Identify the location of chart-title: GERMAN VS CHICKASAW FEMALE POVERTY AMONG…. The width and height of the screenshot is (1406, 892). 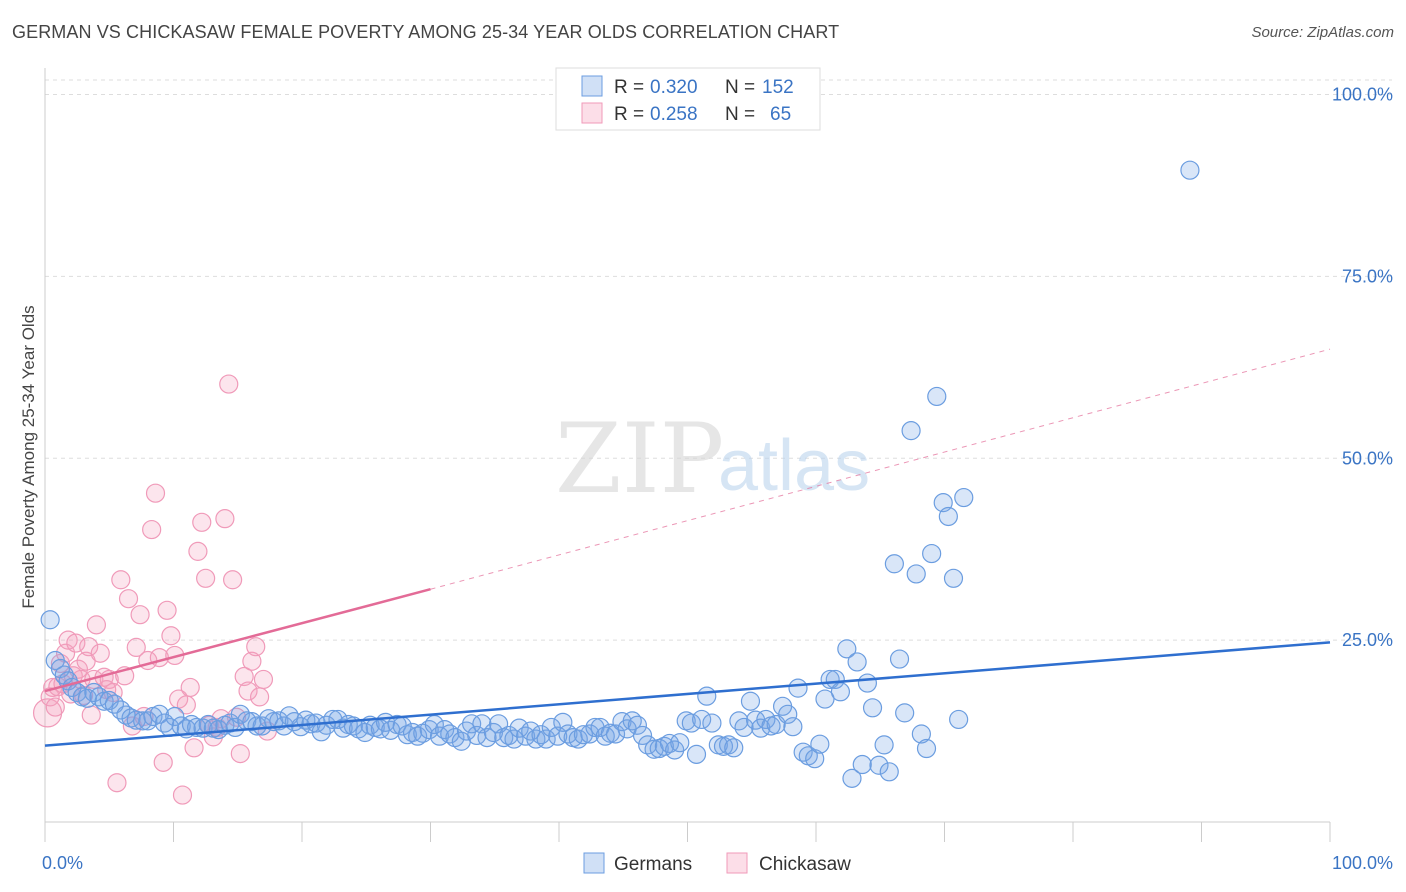
(426, 32).